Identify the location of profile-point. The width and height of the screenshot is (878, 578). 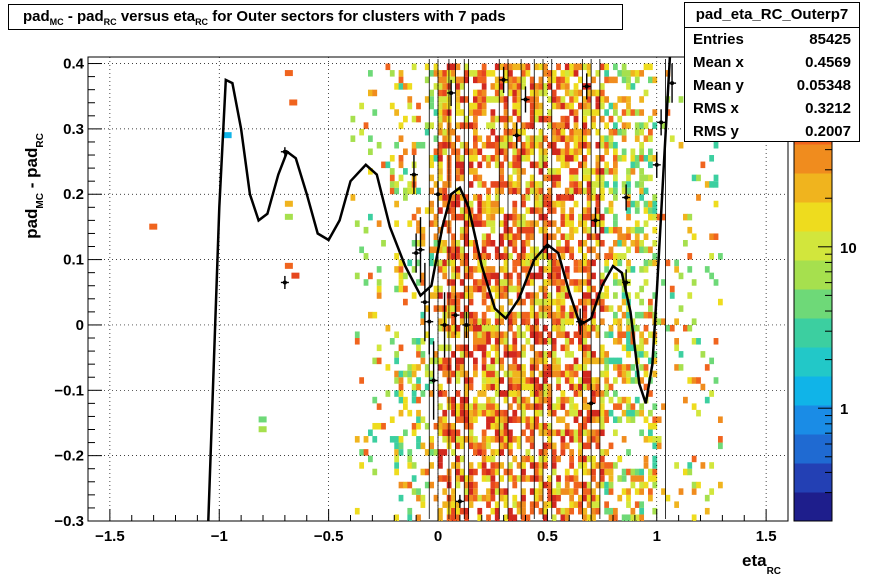
(516, 135).